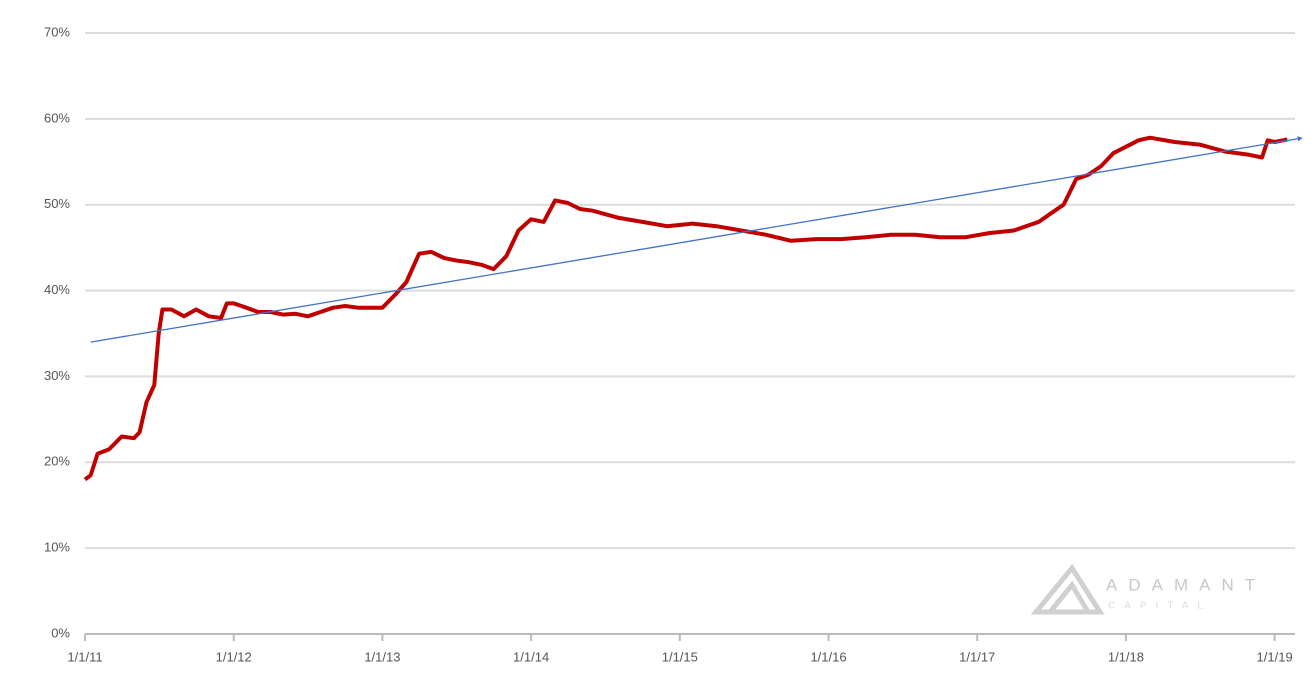 This screenshot has width=1311, height=691. I want to click on x-tick-label: 1/1/13, so click(382, 656).